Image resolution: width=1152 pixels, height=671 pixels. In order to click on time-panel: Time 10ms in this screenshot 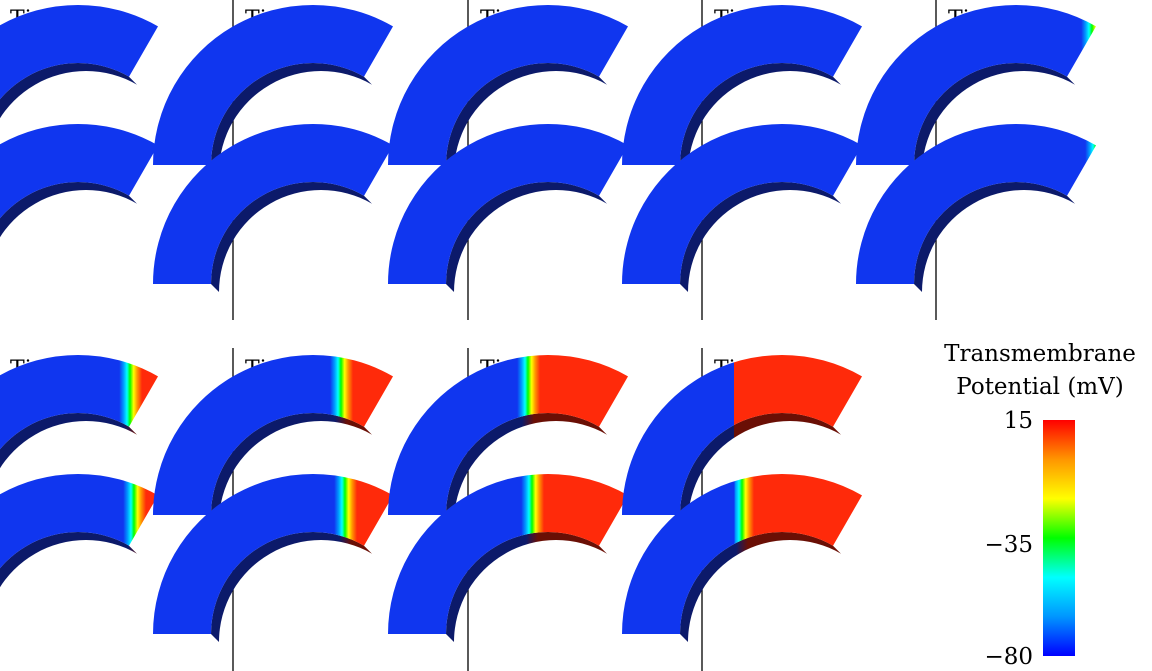, I will do `click(508, 148)`.